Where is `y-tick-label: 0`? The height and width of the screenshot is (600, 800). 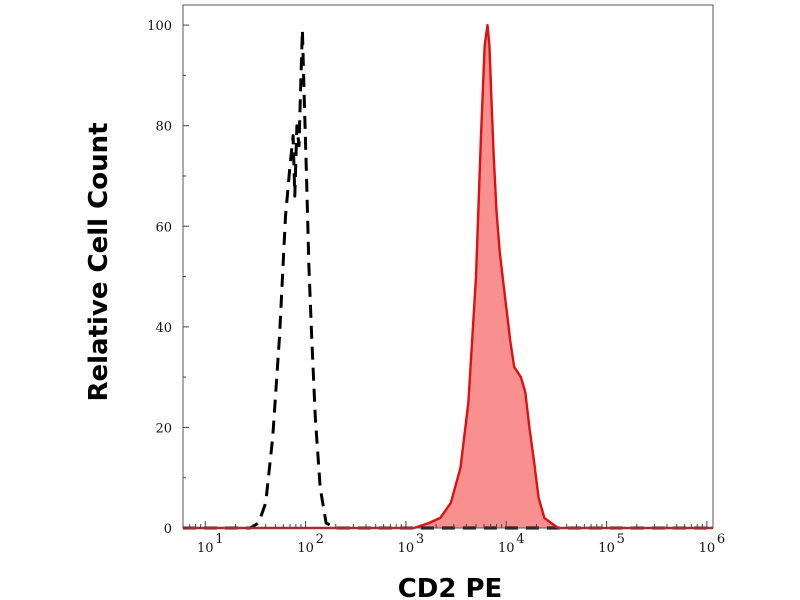
y-tick-label: 0 is located at coordinates (168, 529).